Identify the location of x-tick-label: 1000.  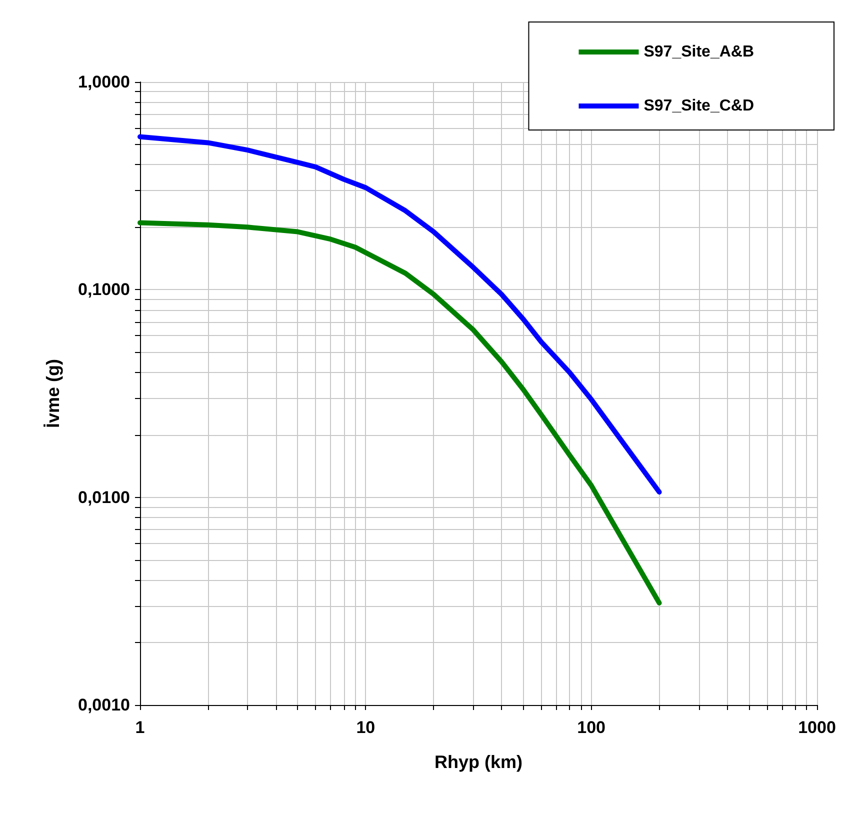
(817, 727).